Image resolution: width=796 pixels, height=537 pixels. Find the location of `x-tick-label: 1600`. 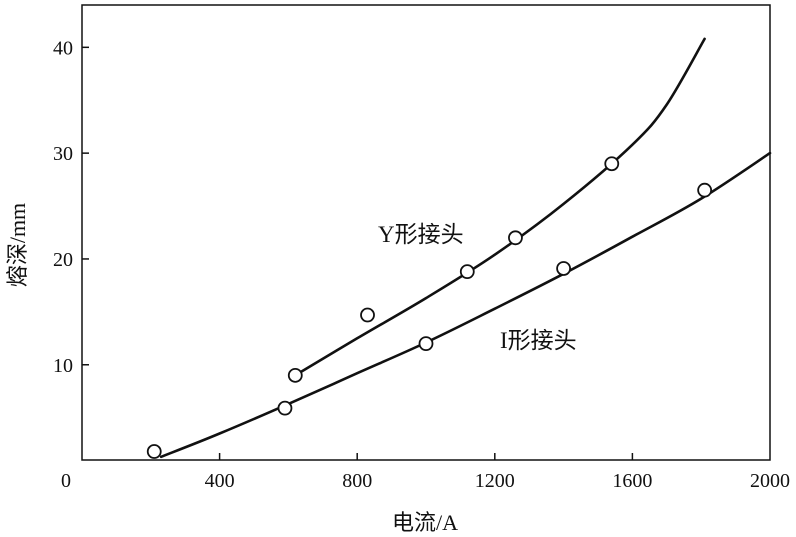

x-tick-label: 1600 is located at coordinates (632, 481).